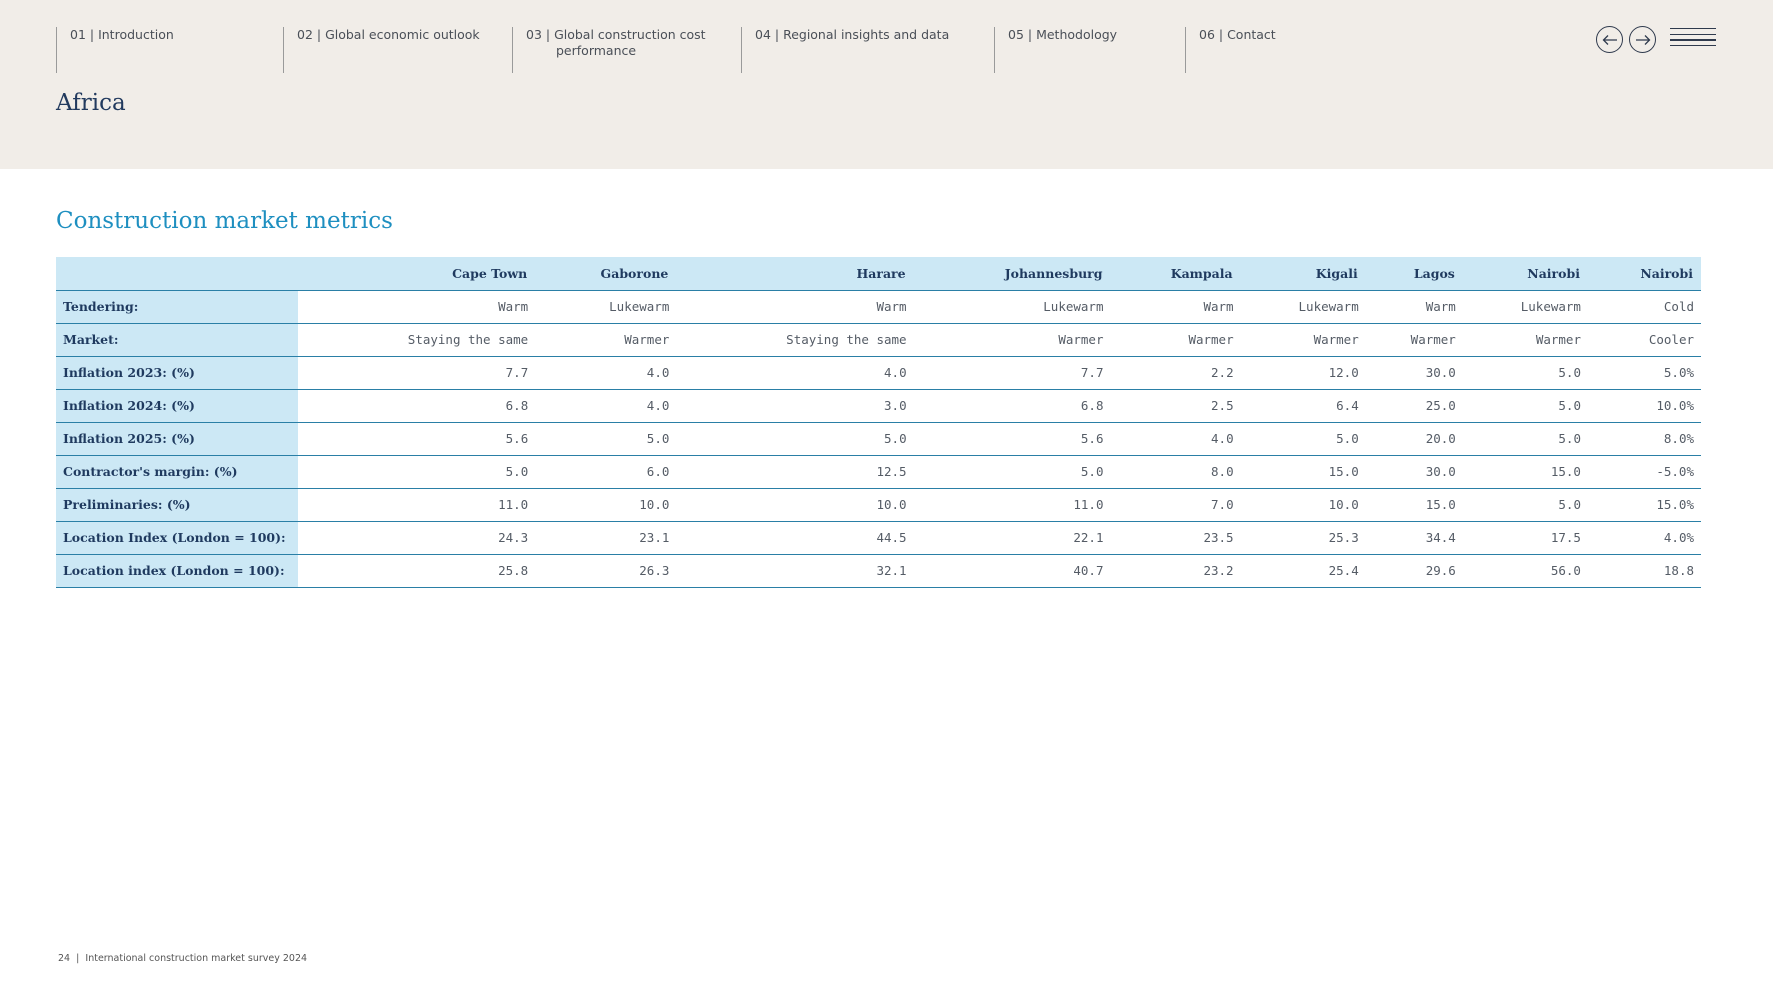 The image size is (1773, 992). What do you see at coordinates (177, 373) in the screenshot?
I see `row-label: Inflation 2023: (%)` at bounding box center [177, 373].